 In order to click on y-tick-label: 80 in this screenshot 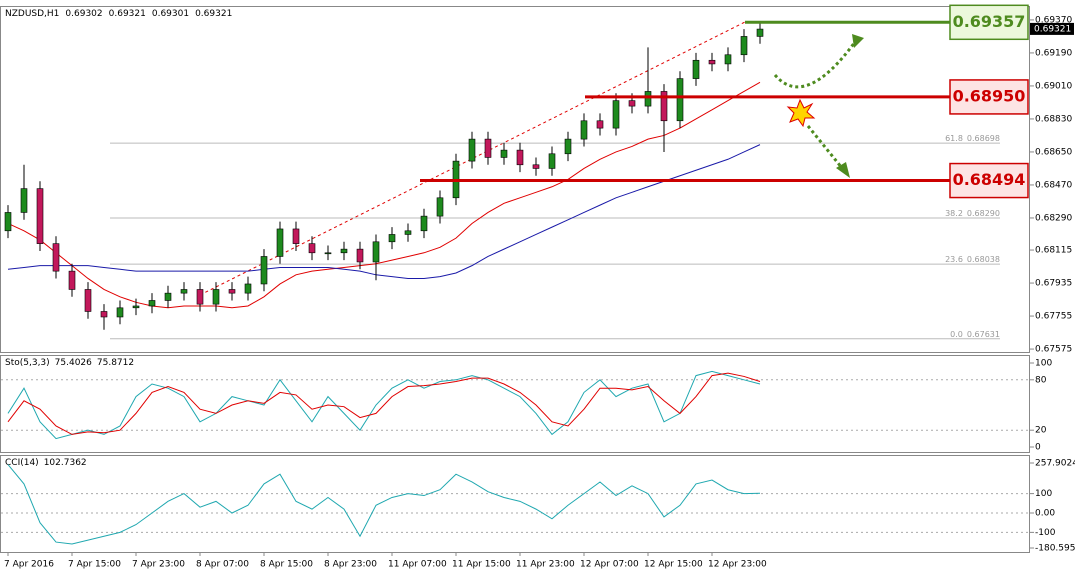, I will do `click(1041, 380)`.